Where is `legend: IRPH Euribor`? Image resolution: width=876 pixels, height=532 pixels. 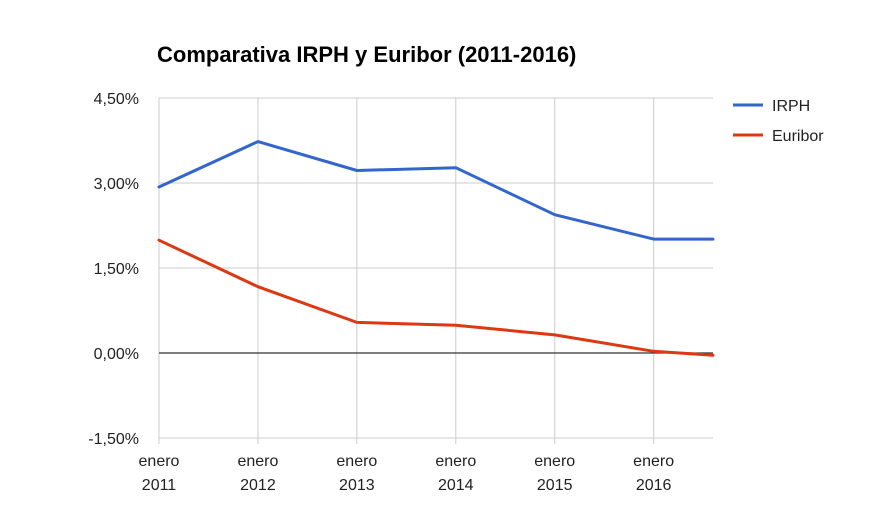 legend: IRPH Euribor is located at coordinates (778, 121).